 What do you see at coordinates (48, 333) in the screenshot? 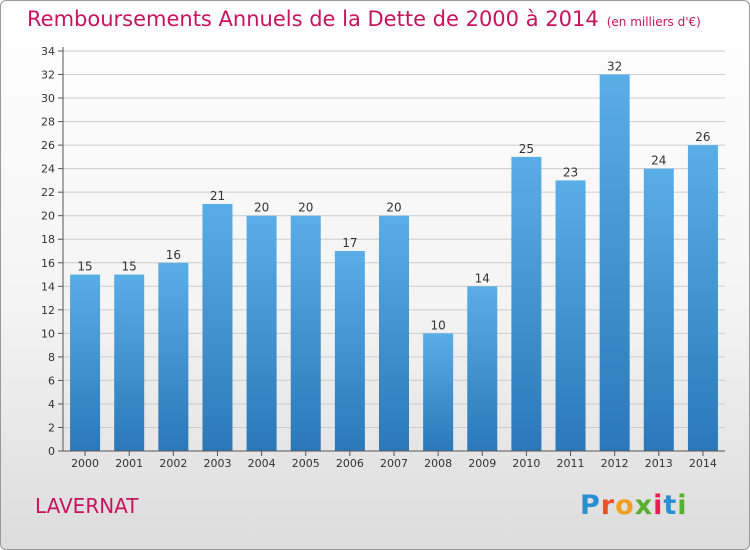
I see `y-tick-label: 10` at bounding box center [48, 333].